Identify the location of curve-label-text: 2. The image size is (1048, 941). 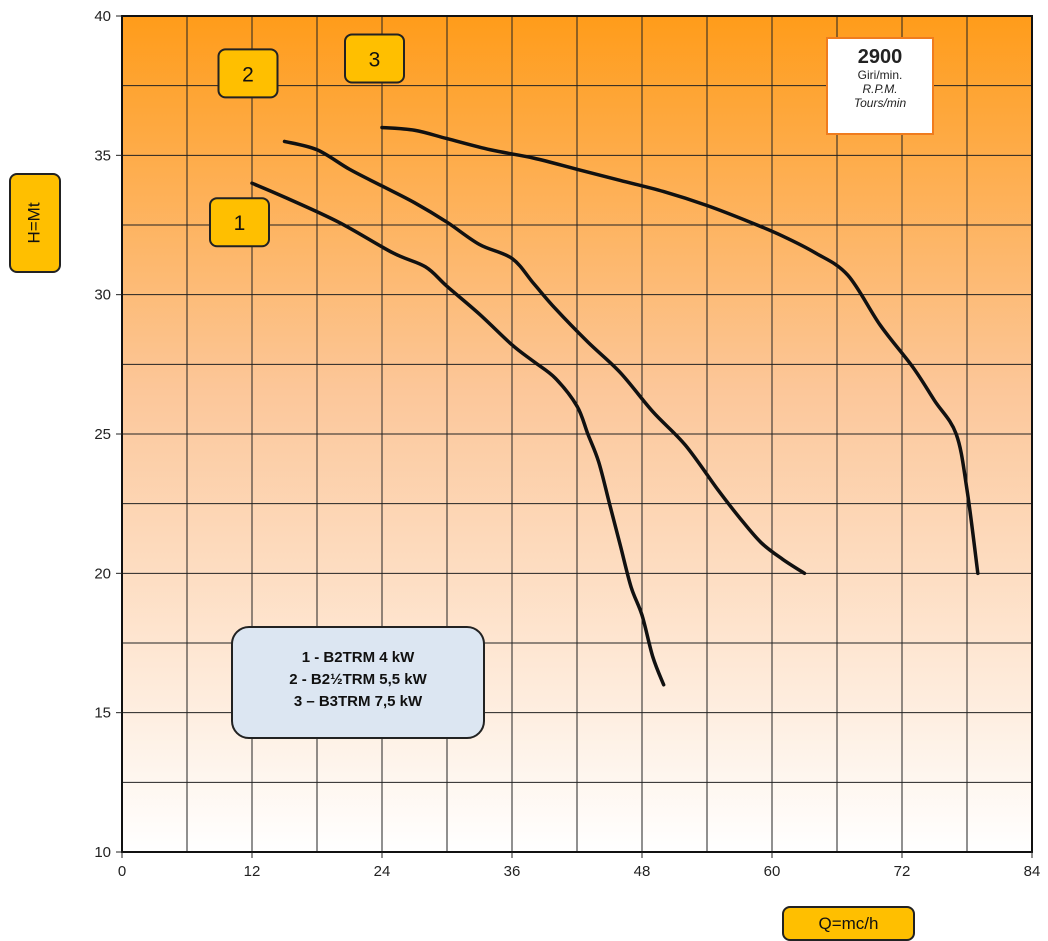
(248, 74).